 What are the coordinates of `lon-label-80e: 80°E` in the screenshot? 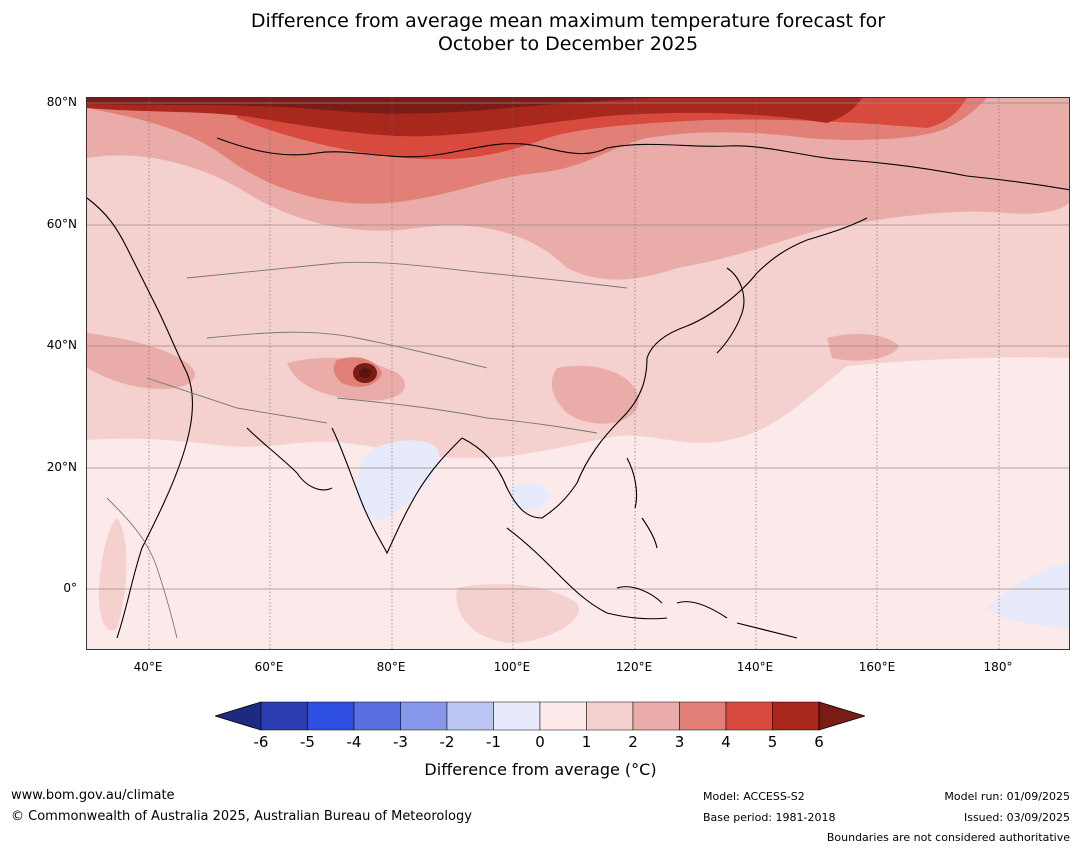 It's located at (391, 667).